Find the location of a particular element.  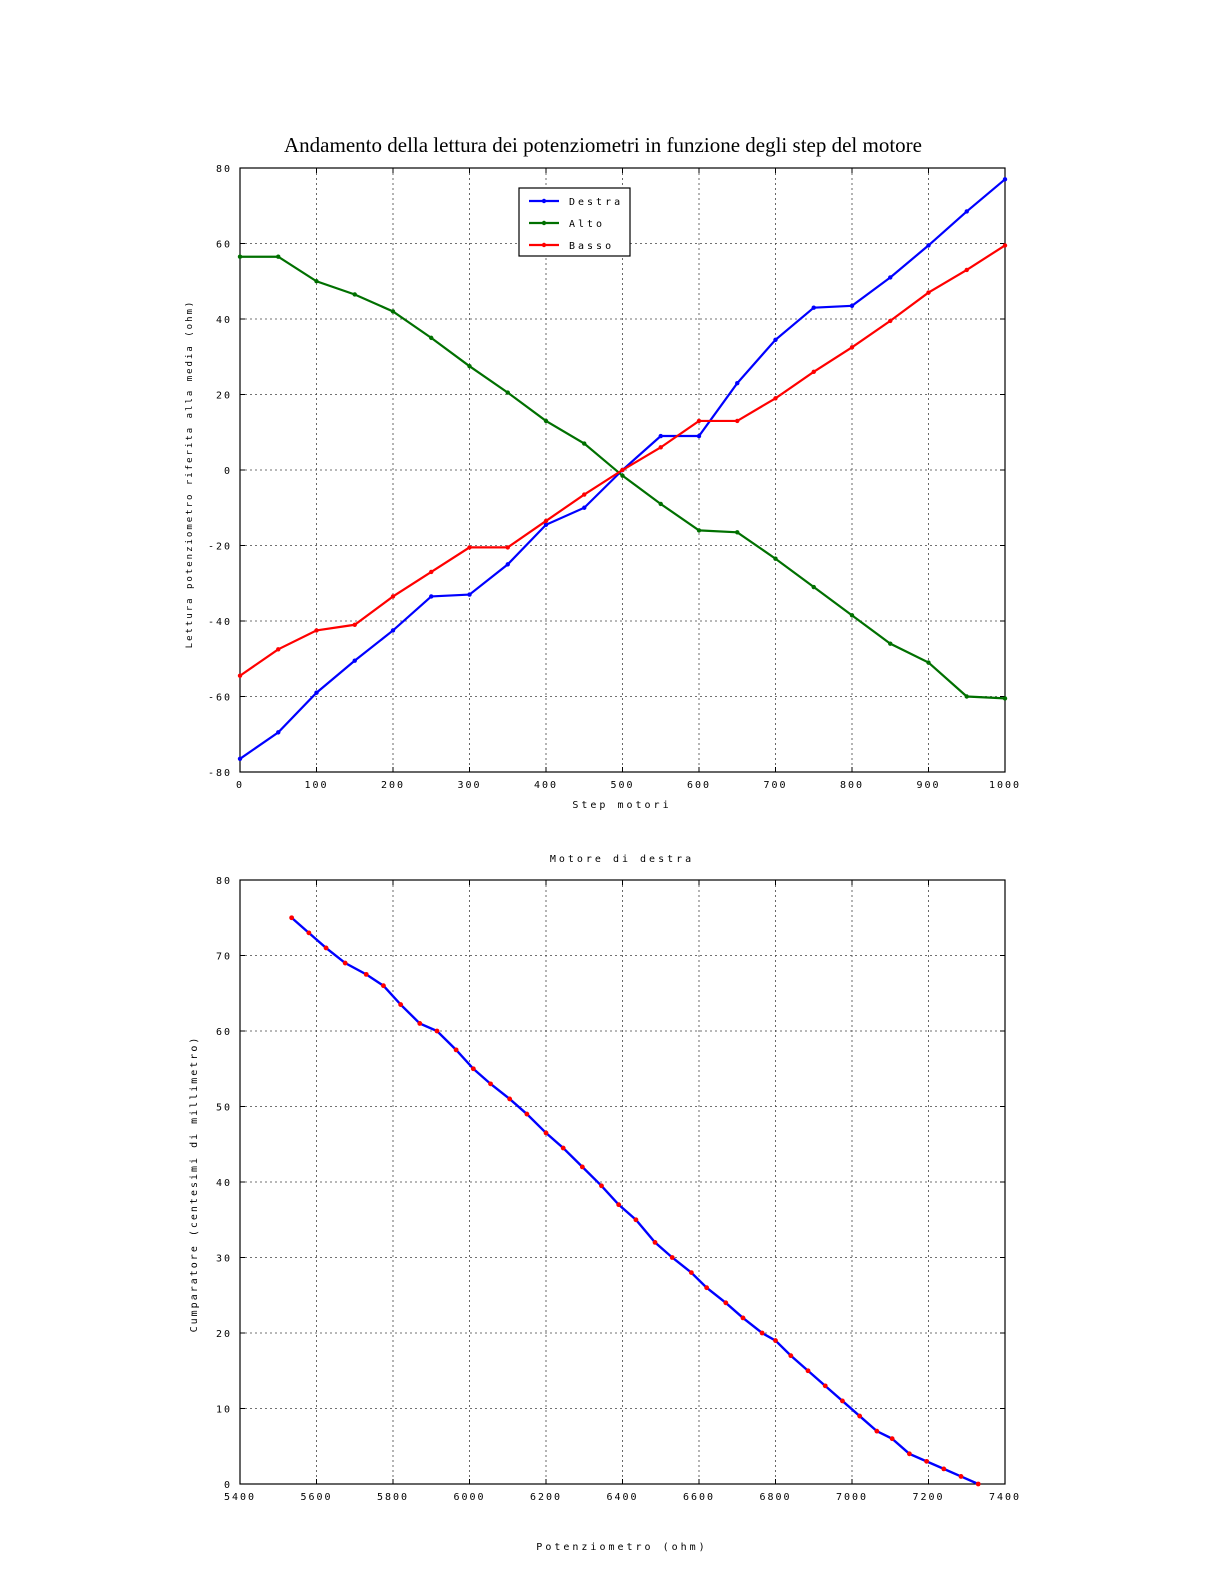

chart1-ytick-label: 40 is located at coordinates (224, 320).